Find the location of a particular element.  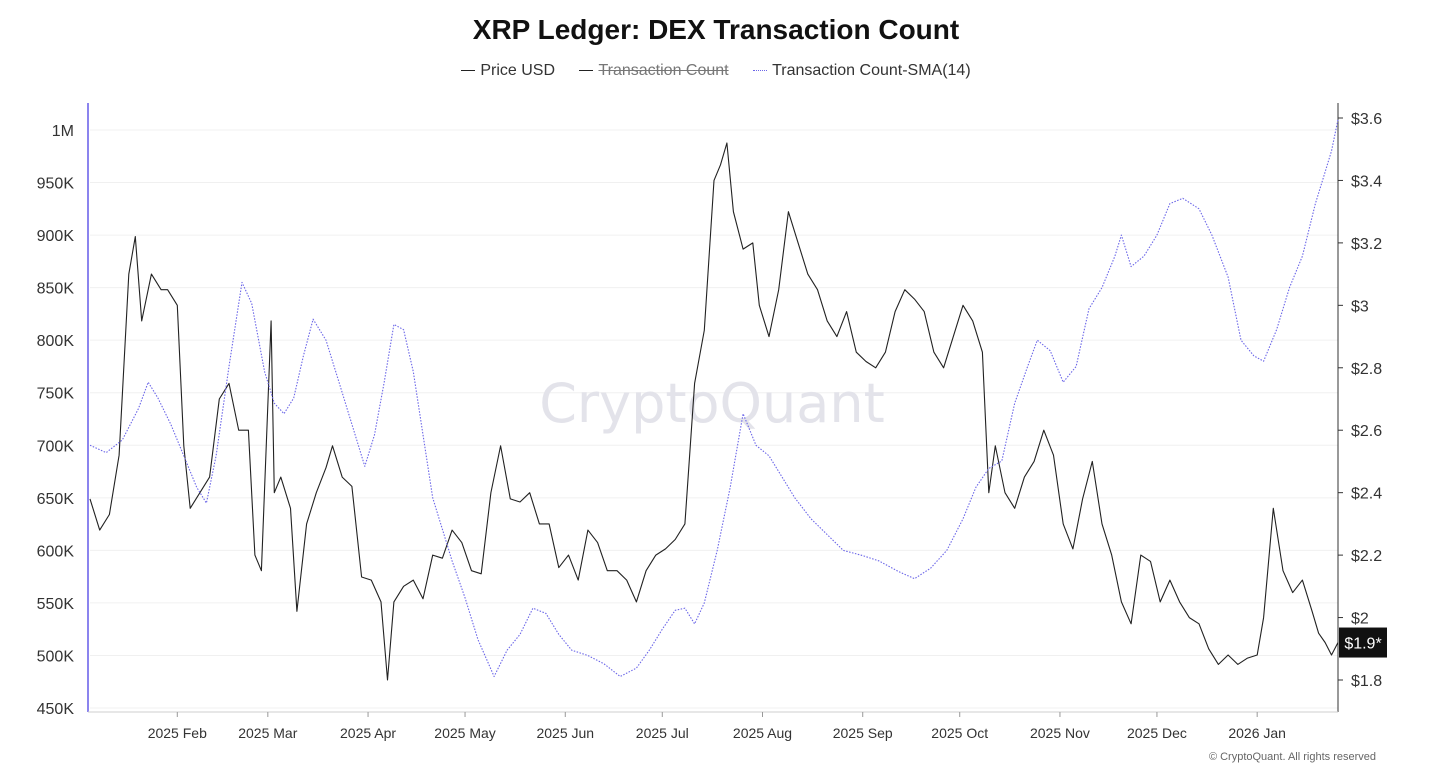

x-tick-label: 2025 Sep is located at coordinates (863, 733).